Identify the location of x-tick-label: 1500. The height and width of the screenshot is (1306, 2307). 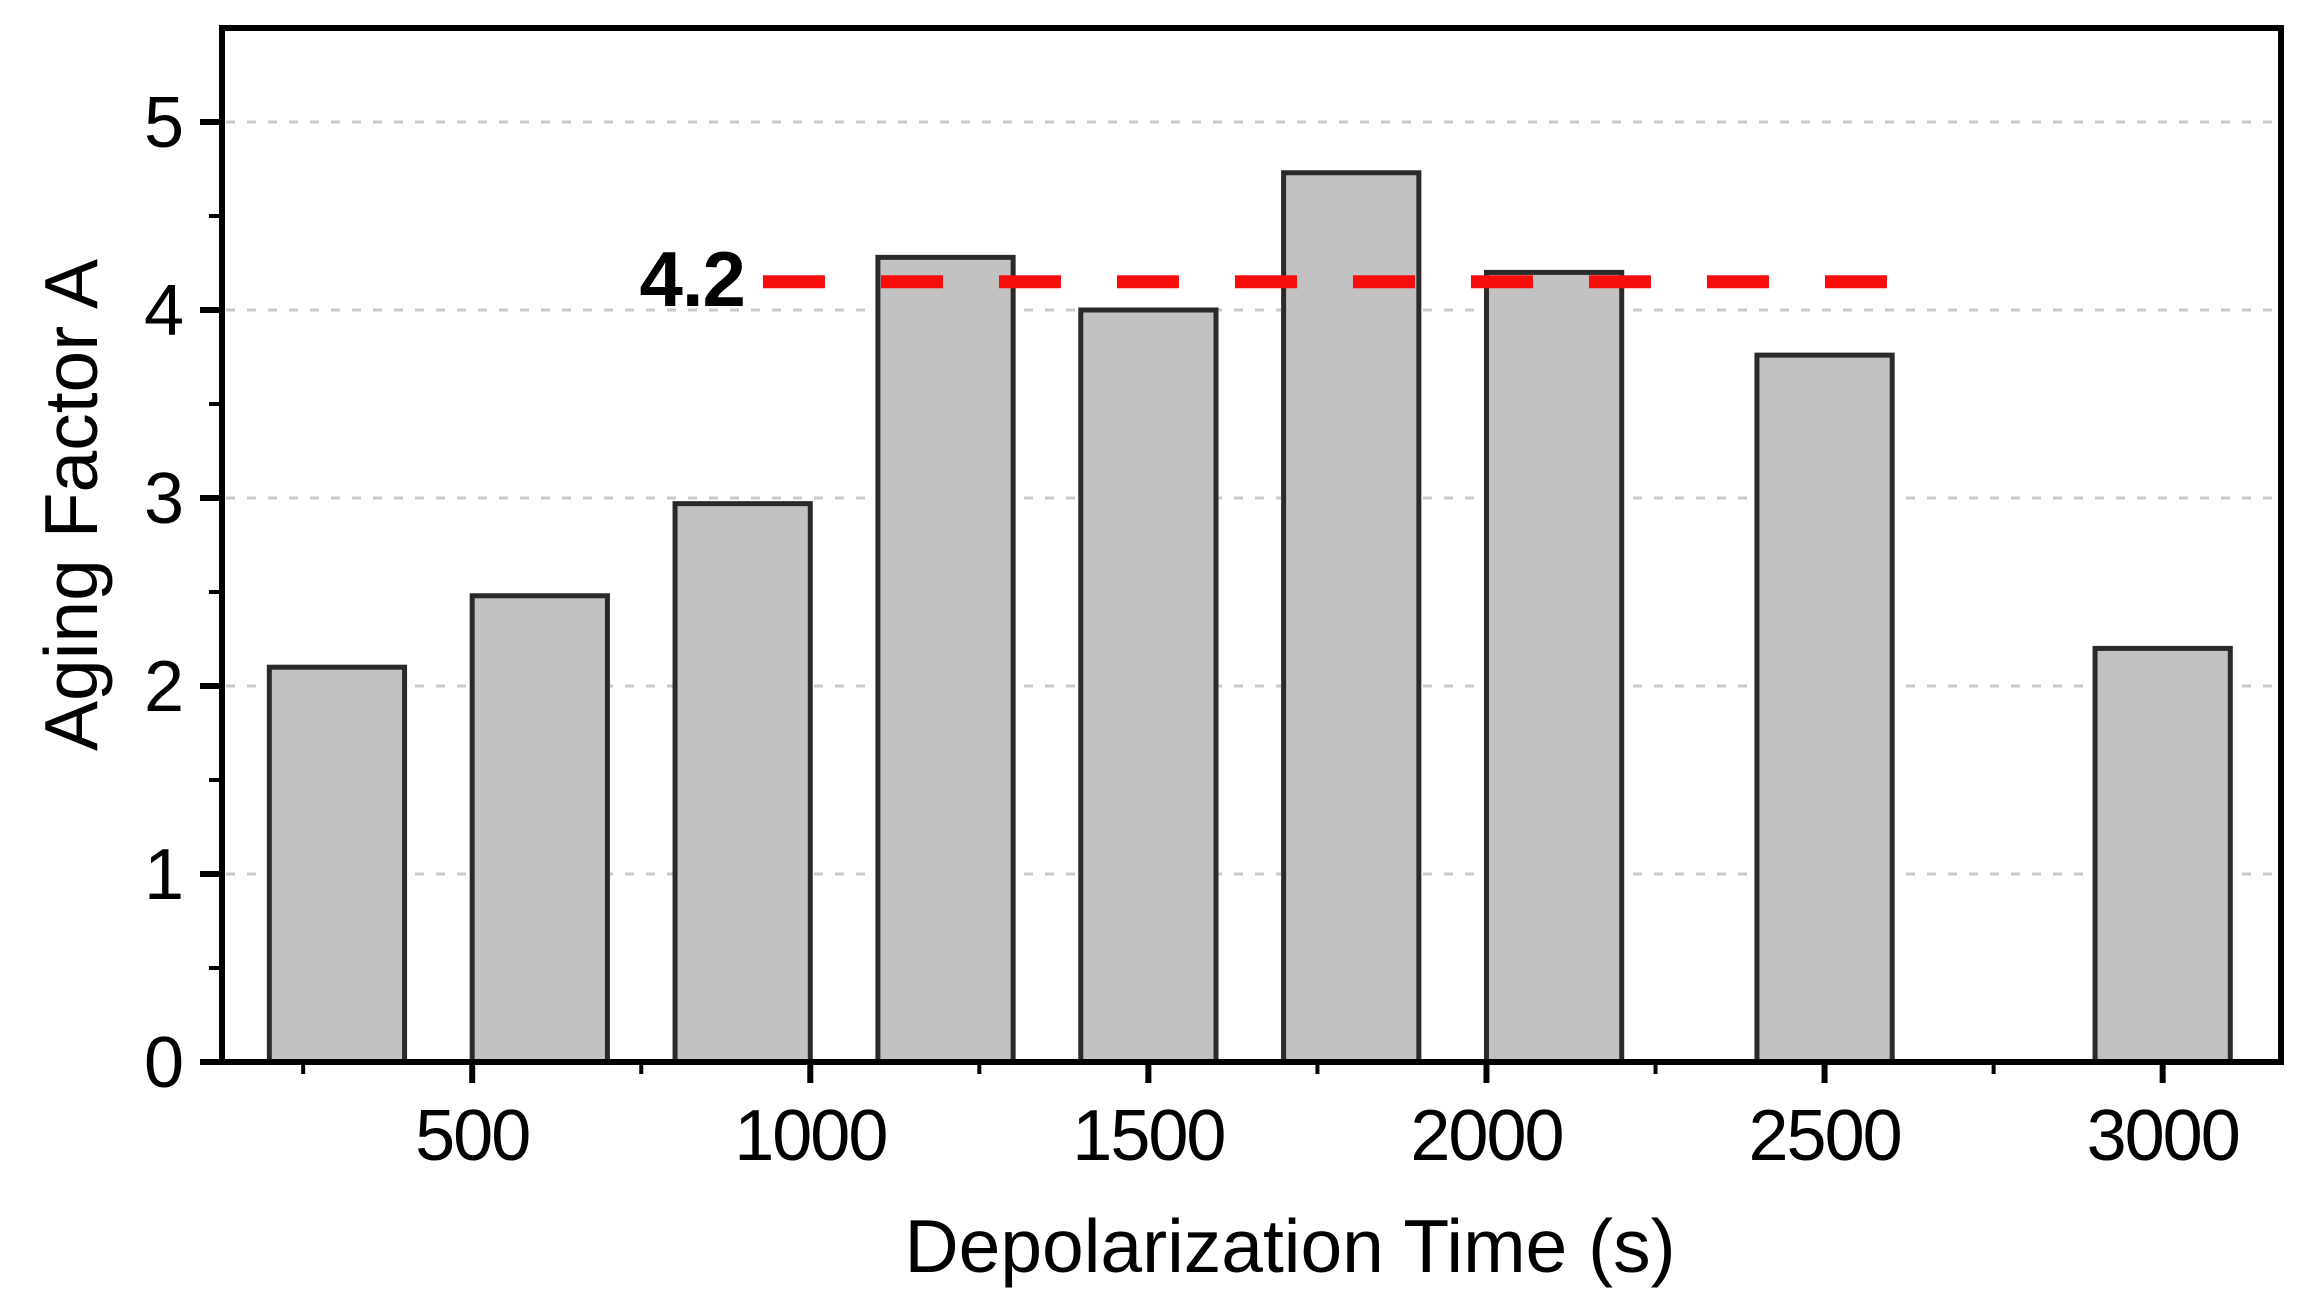
(1148, 1136).